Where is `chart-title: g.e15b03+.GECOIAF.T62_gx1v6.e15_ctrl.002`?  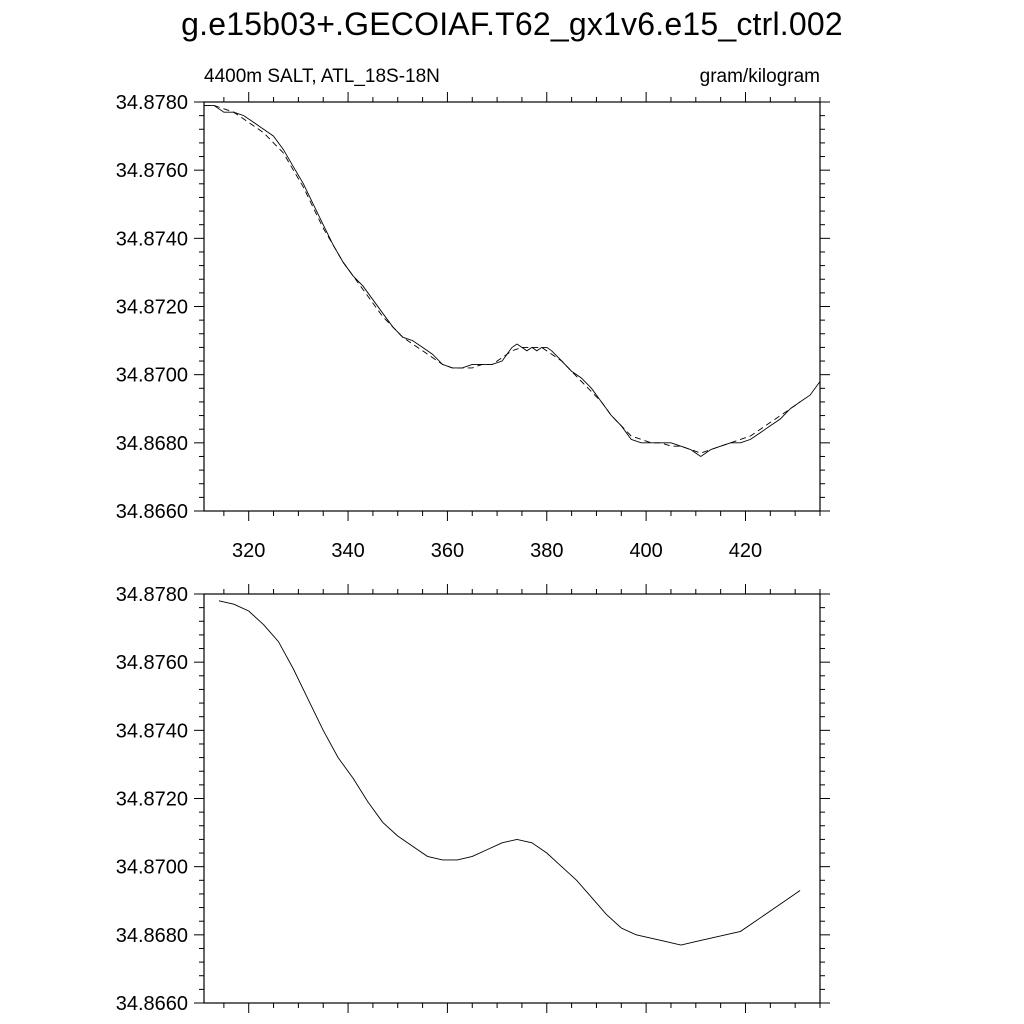
chart-title: g.e15b03+.GECOIAF.T62_gx1v6.e15_ctrl.002 is located at coordinates (512, 24).